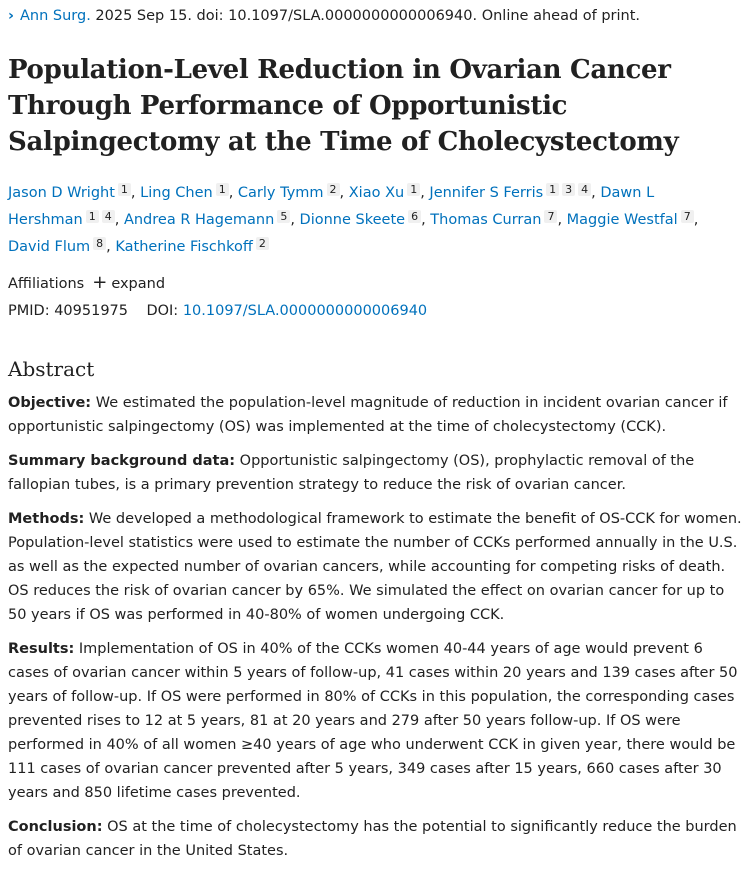 The height and width of the screenshot is (876, 750). Describe the element at coordinates (486, 220) in the screenshot. I see `author-link: Thomas Curran` at that location.